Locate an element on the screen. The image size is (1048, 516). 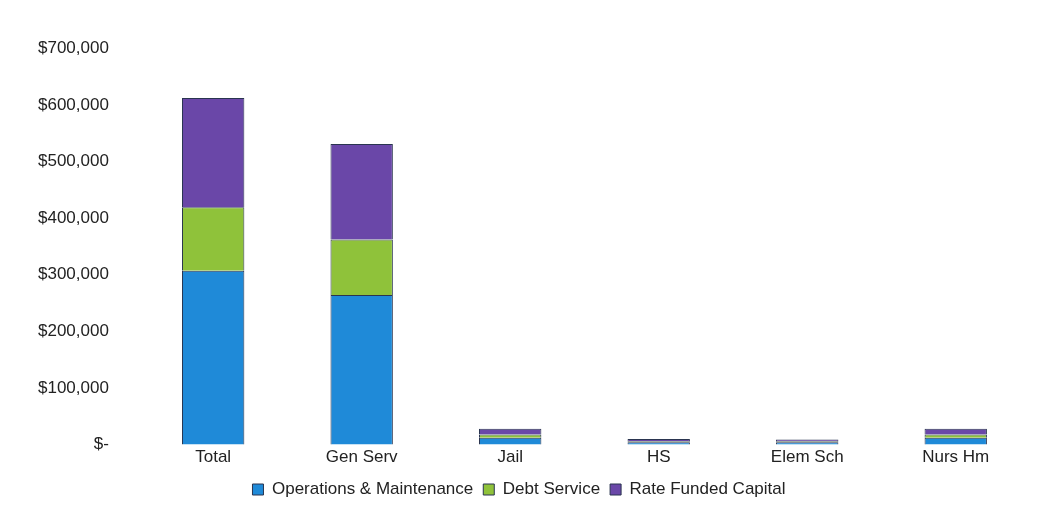
y-tick-label: $700,000 is located at coordinates (73, 47).